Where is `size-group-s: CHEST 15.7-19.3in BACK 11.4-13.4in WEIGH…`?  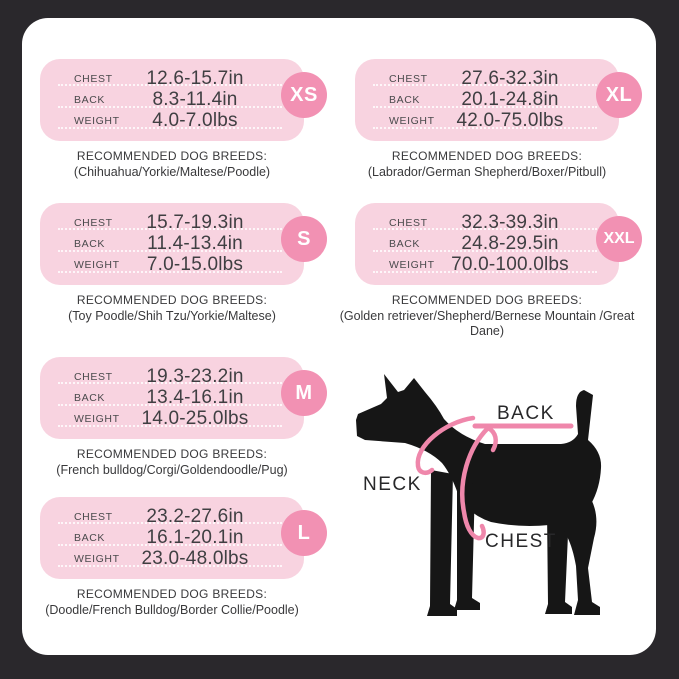 size-group-s: CHEST 15.7-19.3in BACK 11.4-13.4in WEIGH… is located at coordinates (183, 263).